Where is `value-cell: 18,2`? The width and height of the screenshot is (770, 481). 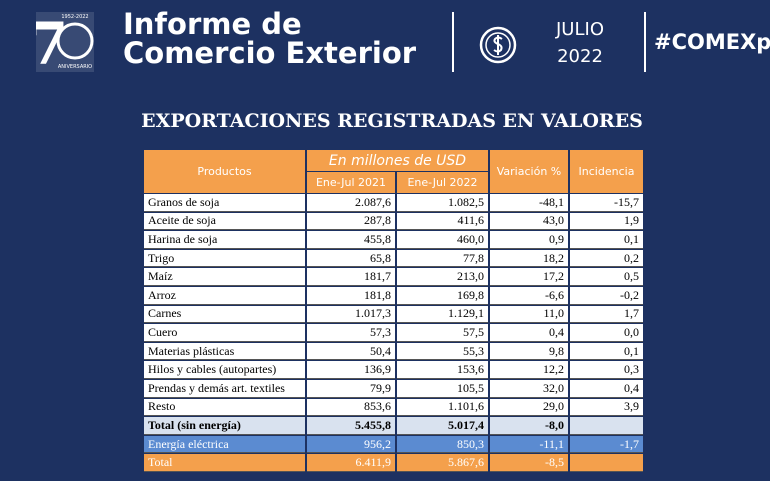
value-cell: 18,2 is located at coordinates (529, 258).